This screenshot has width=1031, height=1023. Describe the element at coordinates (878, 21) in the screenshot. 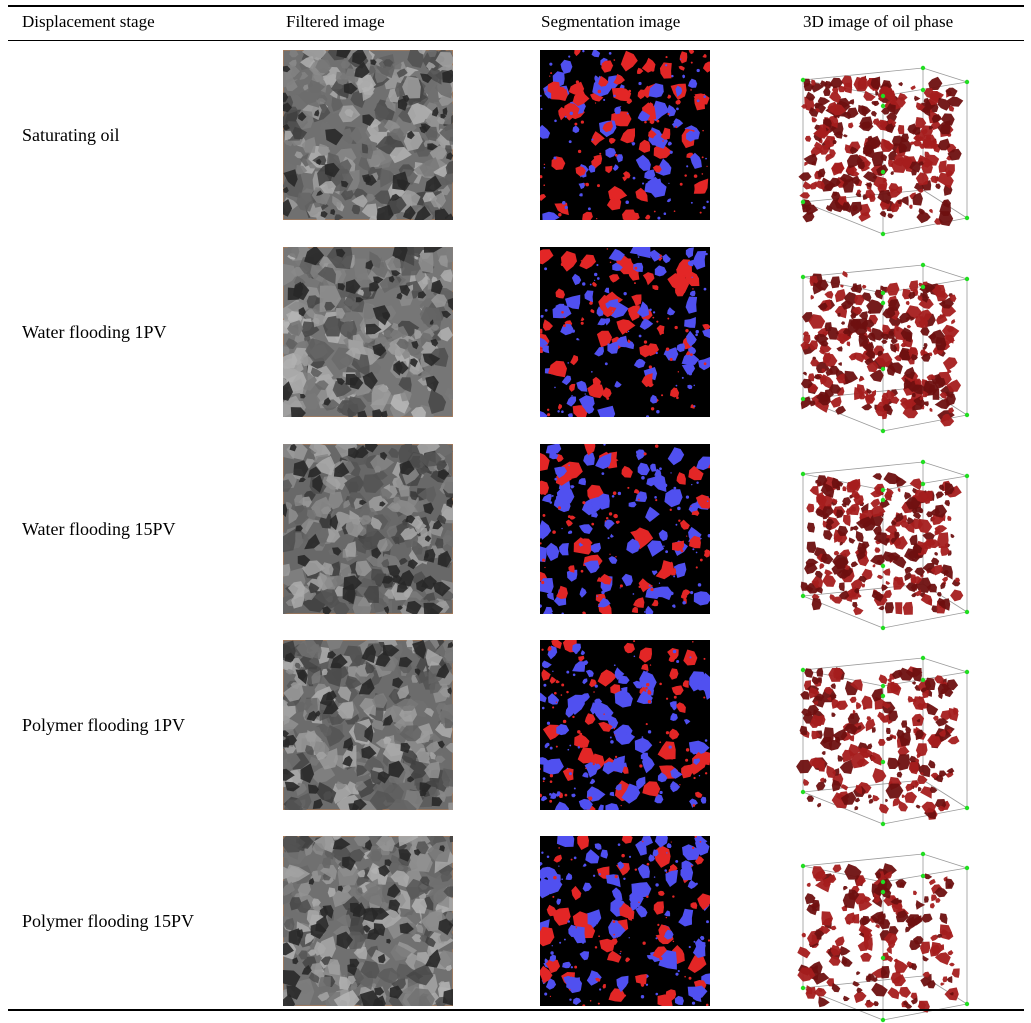

I see `header-3d-oil-phase: 3D image of oil phase` at that location.